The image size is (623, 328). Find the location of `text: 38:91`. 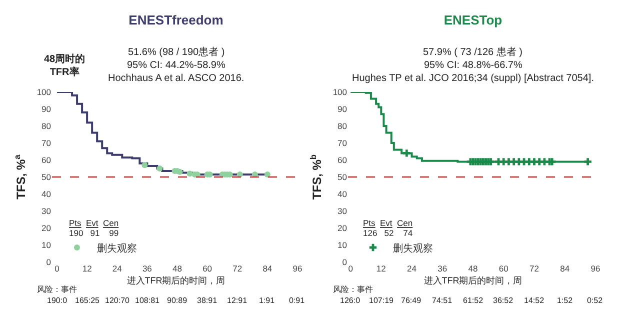

text: 38:91 is located at coordinates (207, 300).